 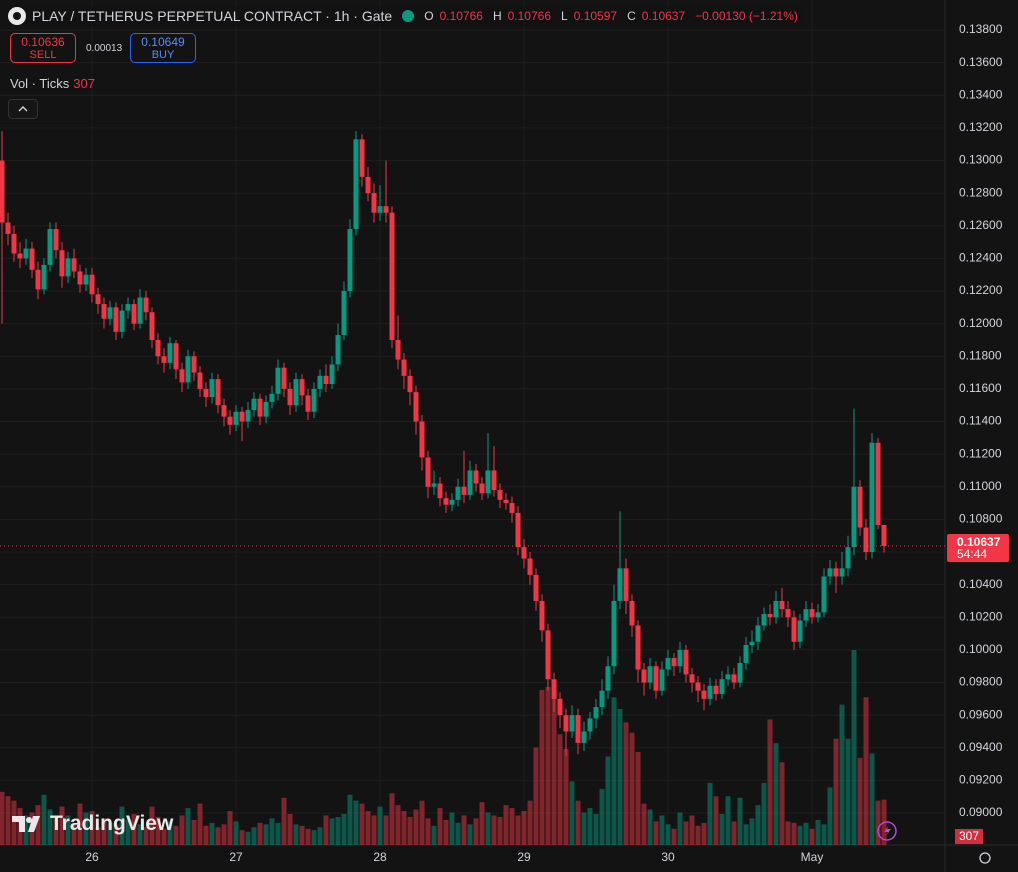 I want to click on lightning-glyph, so click(x=887, y=831).